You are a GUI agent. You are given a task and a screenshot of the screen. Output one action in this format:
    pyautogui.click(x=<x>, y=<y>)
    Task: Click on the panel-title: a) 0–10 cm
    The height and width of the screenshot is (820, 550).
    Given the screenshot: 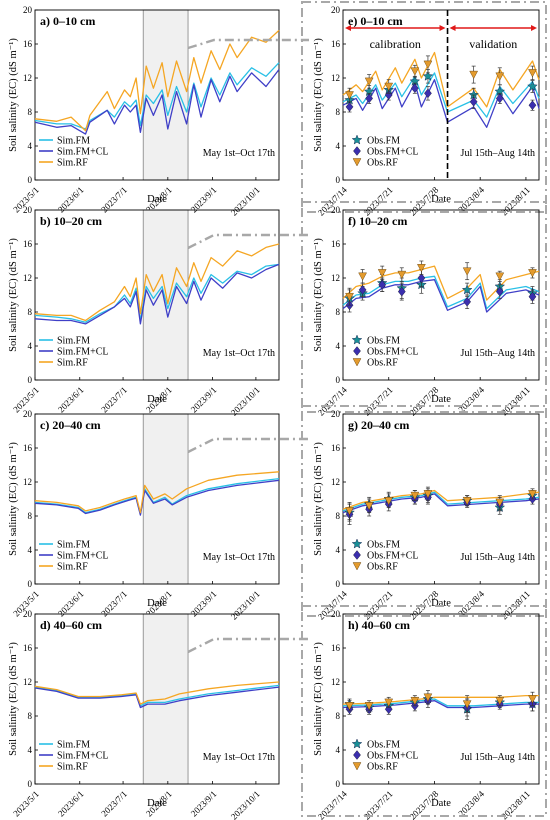 What is the action you would take?
    pyautogui.click(x=67, y=21)
    